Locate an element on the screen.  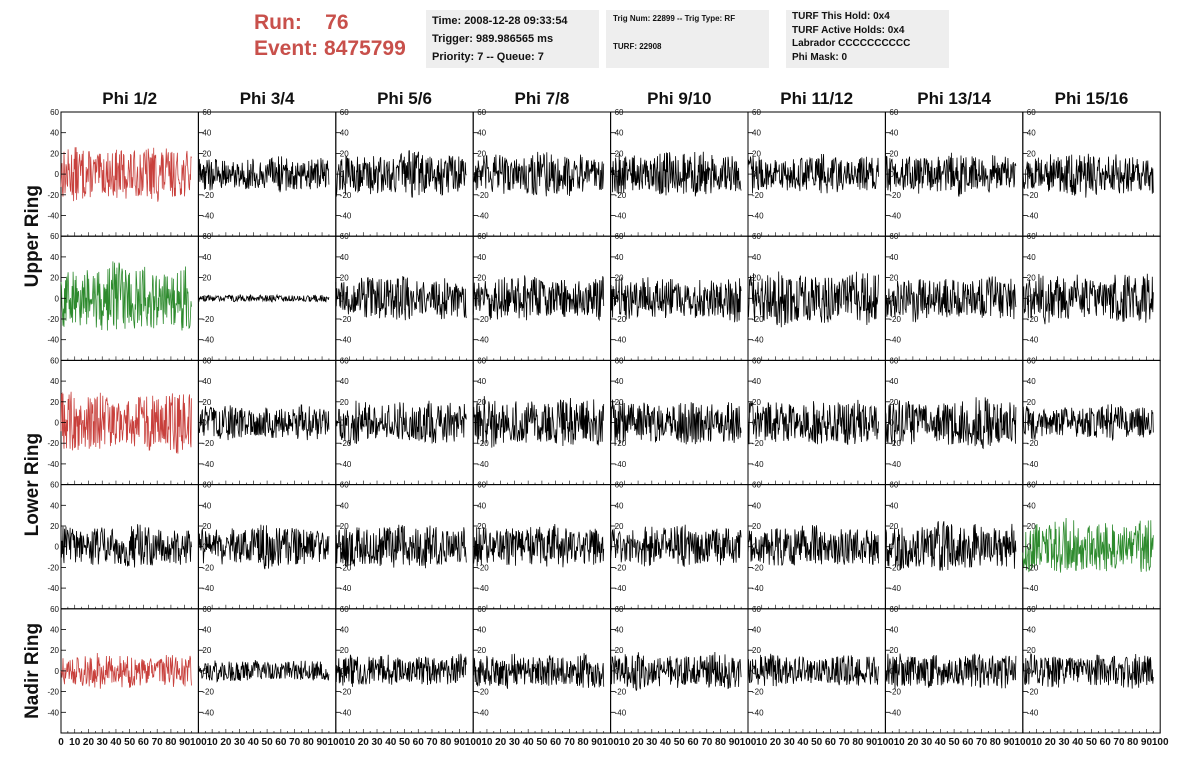
priority-text: Priority: 7 -- Queue: 7 is located at coordinates (488, 57).